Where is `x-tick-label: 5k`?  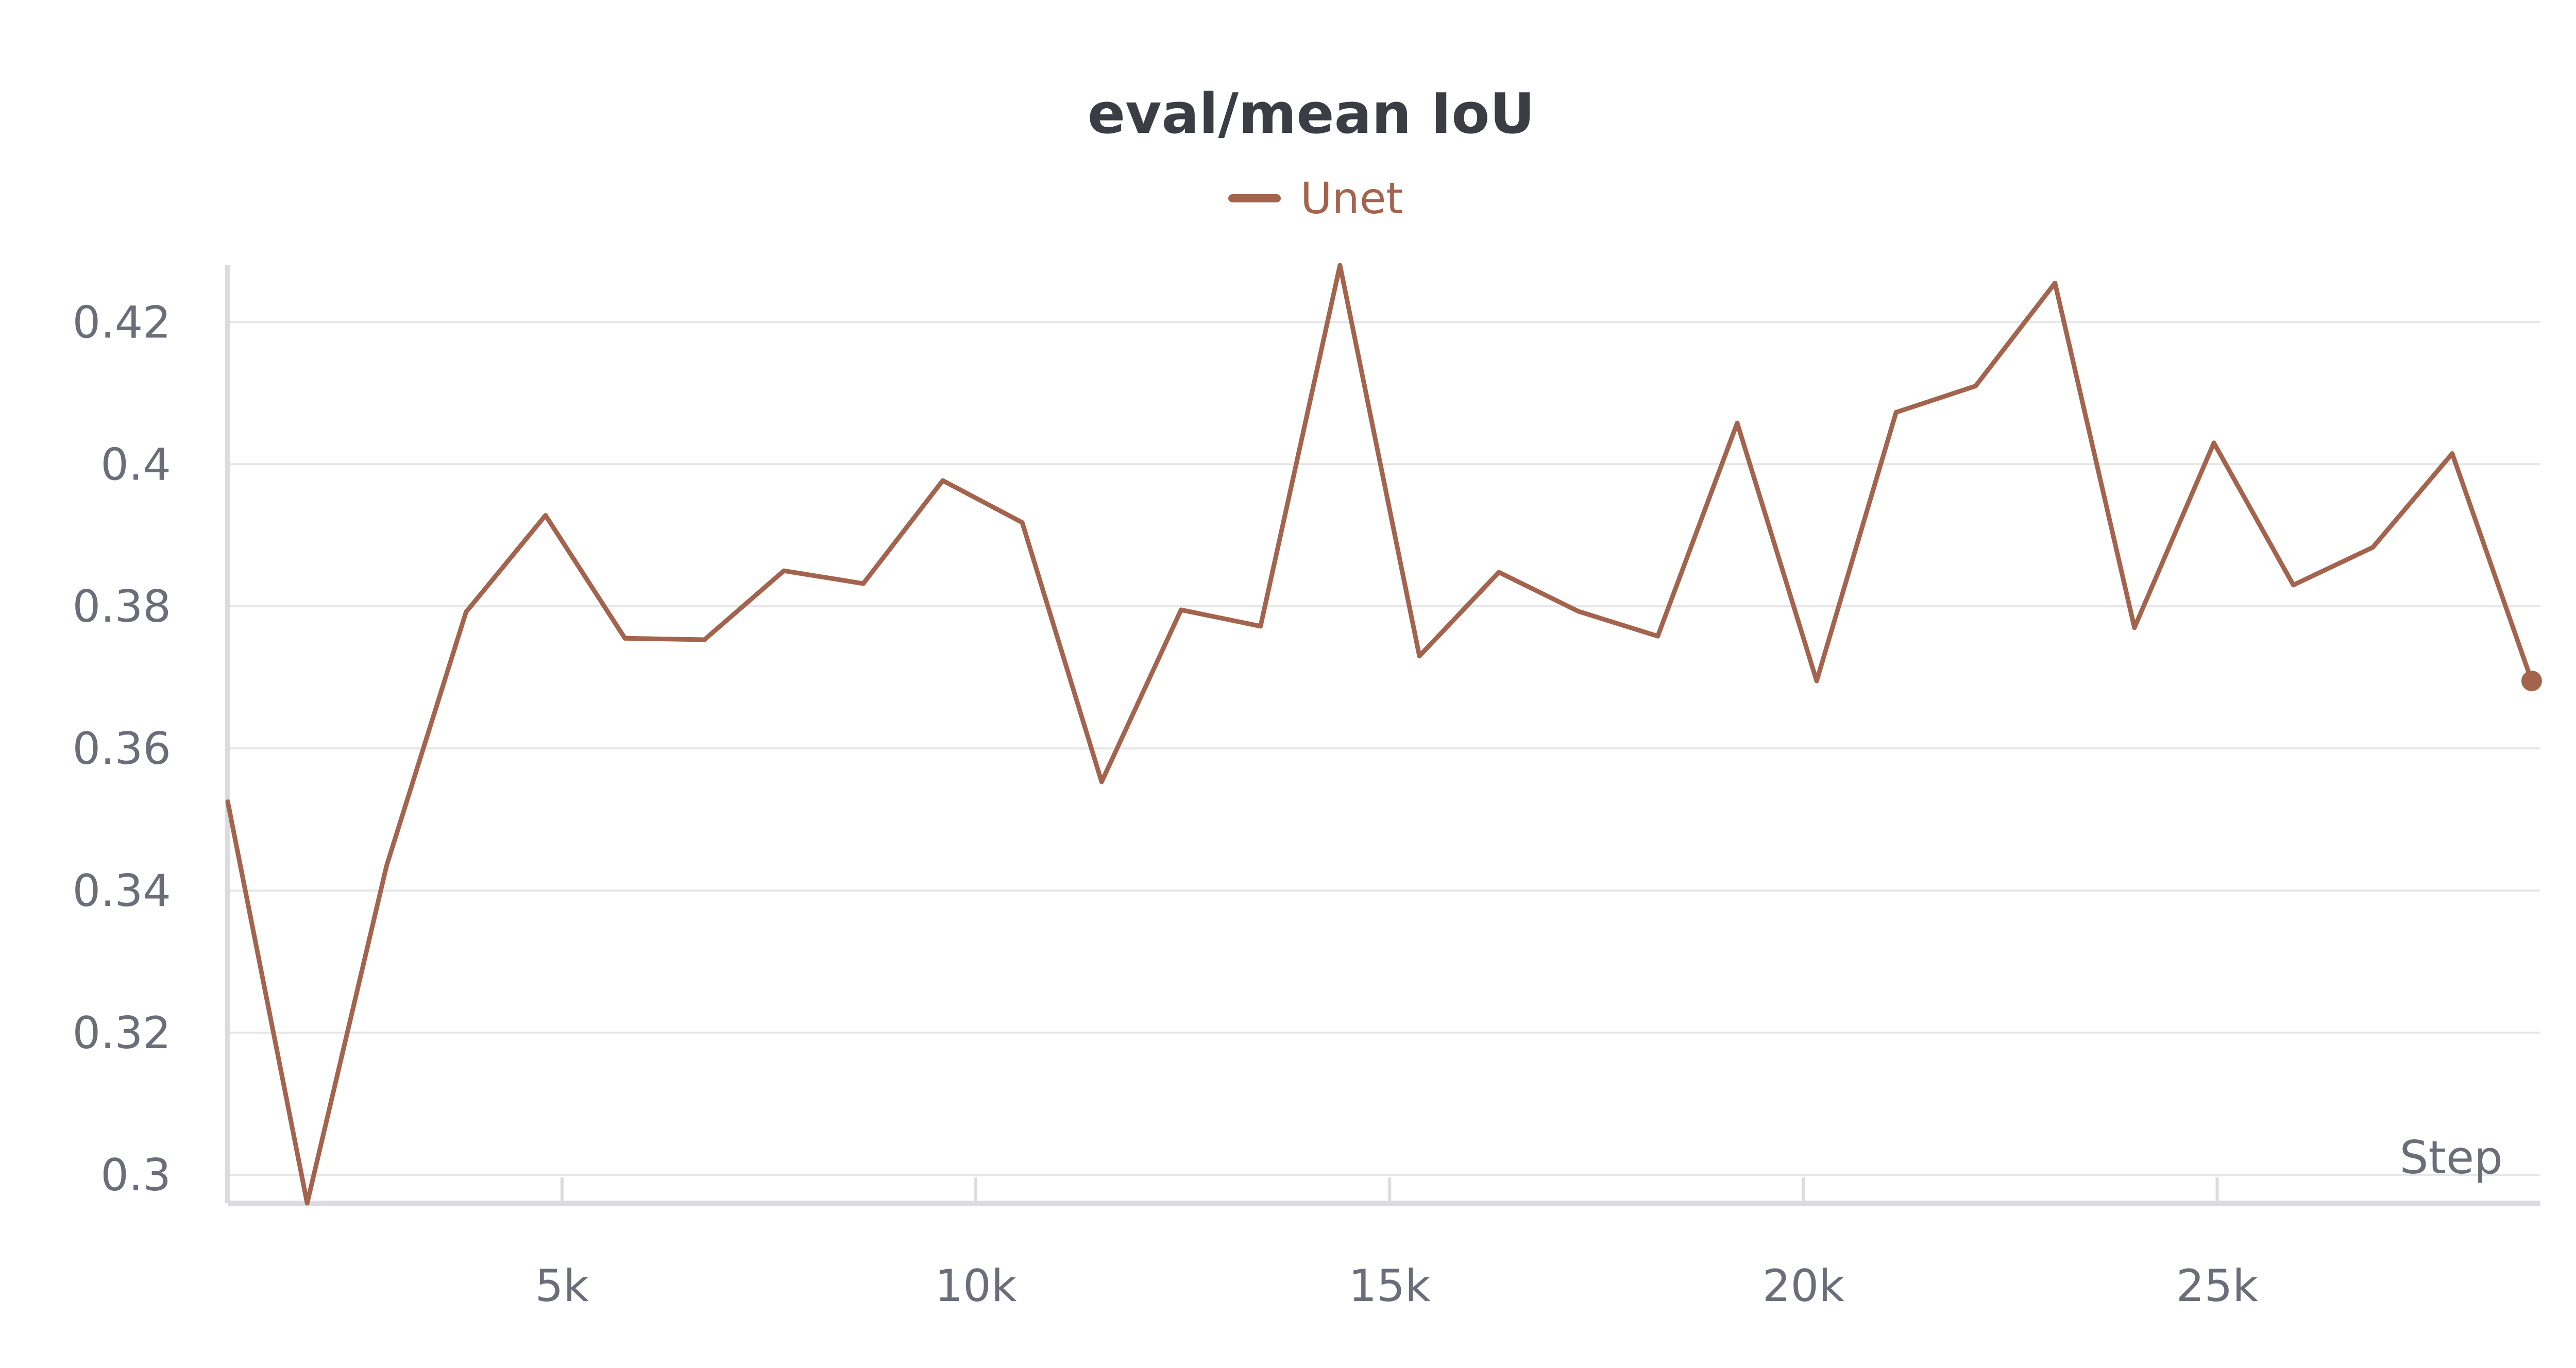 x-tick-label: 5k is located at coordinates (562, 1286).